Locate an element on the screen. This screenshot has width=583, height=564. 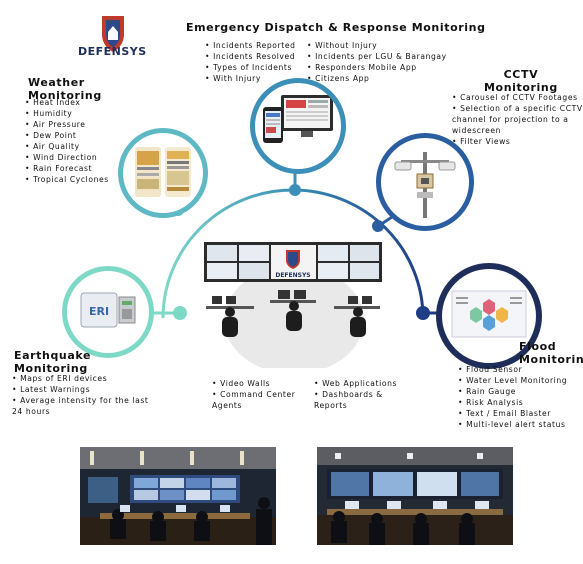
center-list-1: Video Walls Command Center Agents is located at coordinates (258, 394).